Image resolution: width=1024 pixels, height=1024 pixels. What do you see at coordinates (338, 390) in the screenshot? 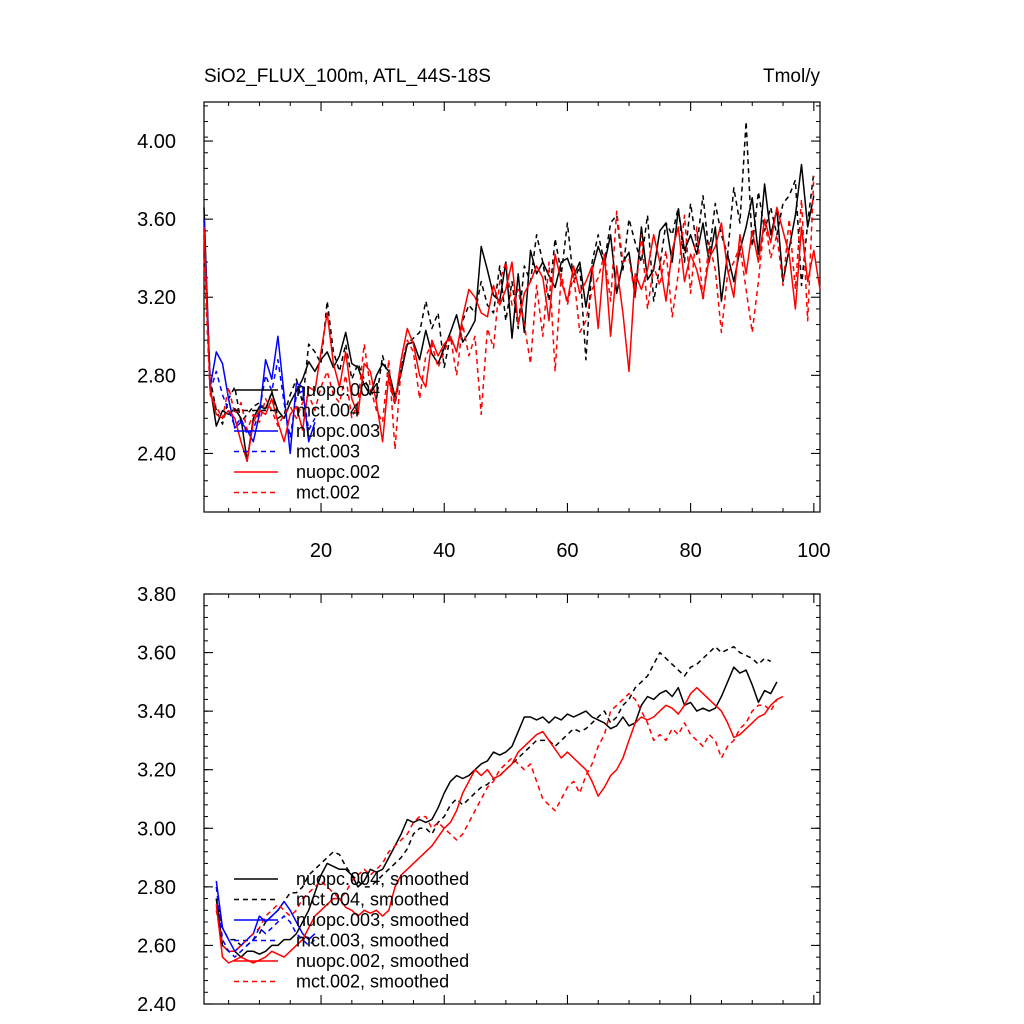
I see `legend-label: nuopc.004` at bounding box center [338, 390].